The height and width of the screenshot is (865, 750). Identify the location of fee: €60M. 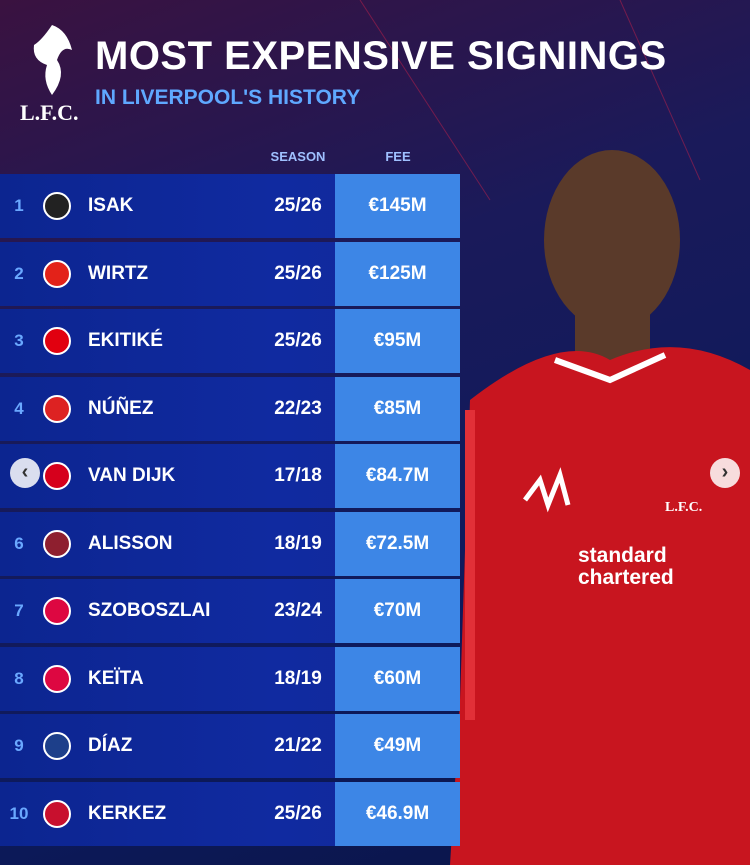
(397, 678).